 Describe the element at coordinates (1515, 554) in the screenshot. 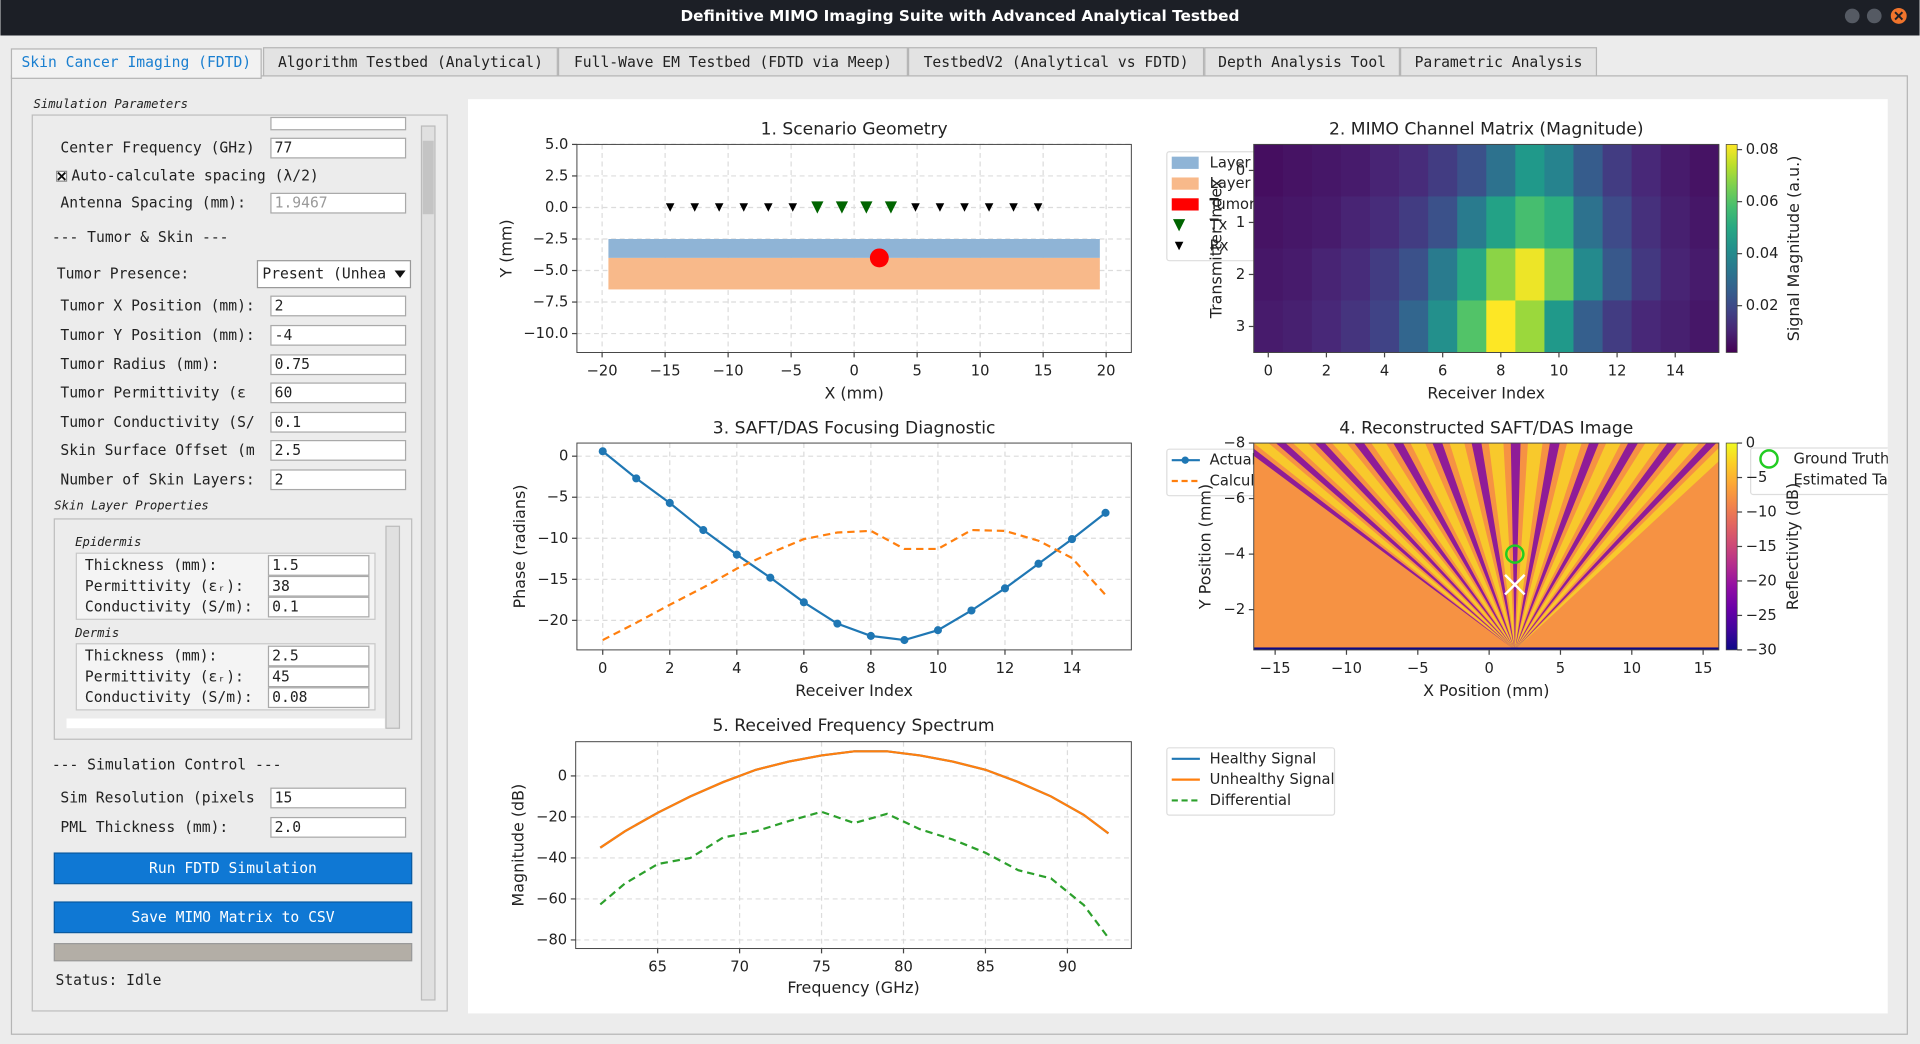

I see `ground-truth-marker` at that location.